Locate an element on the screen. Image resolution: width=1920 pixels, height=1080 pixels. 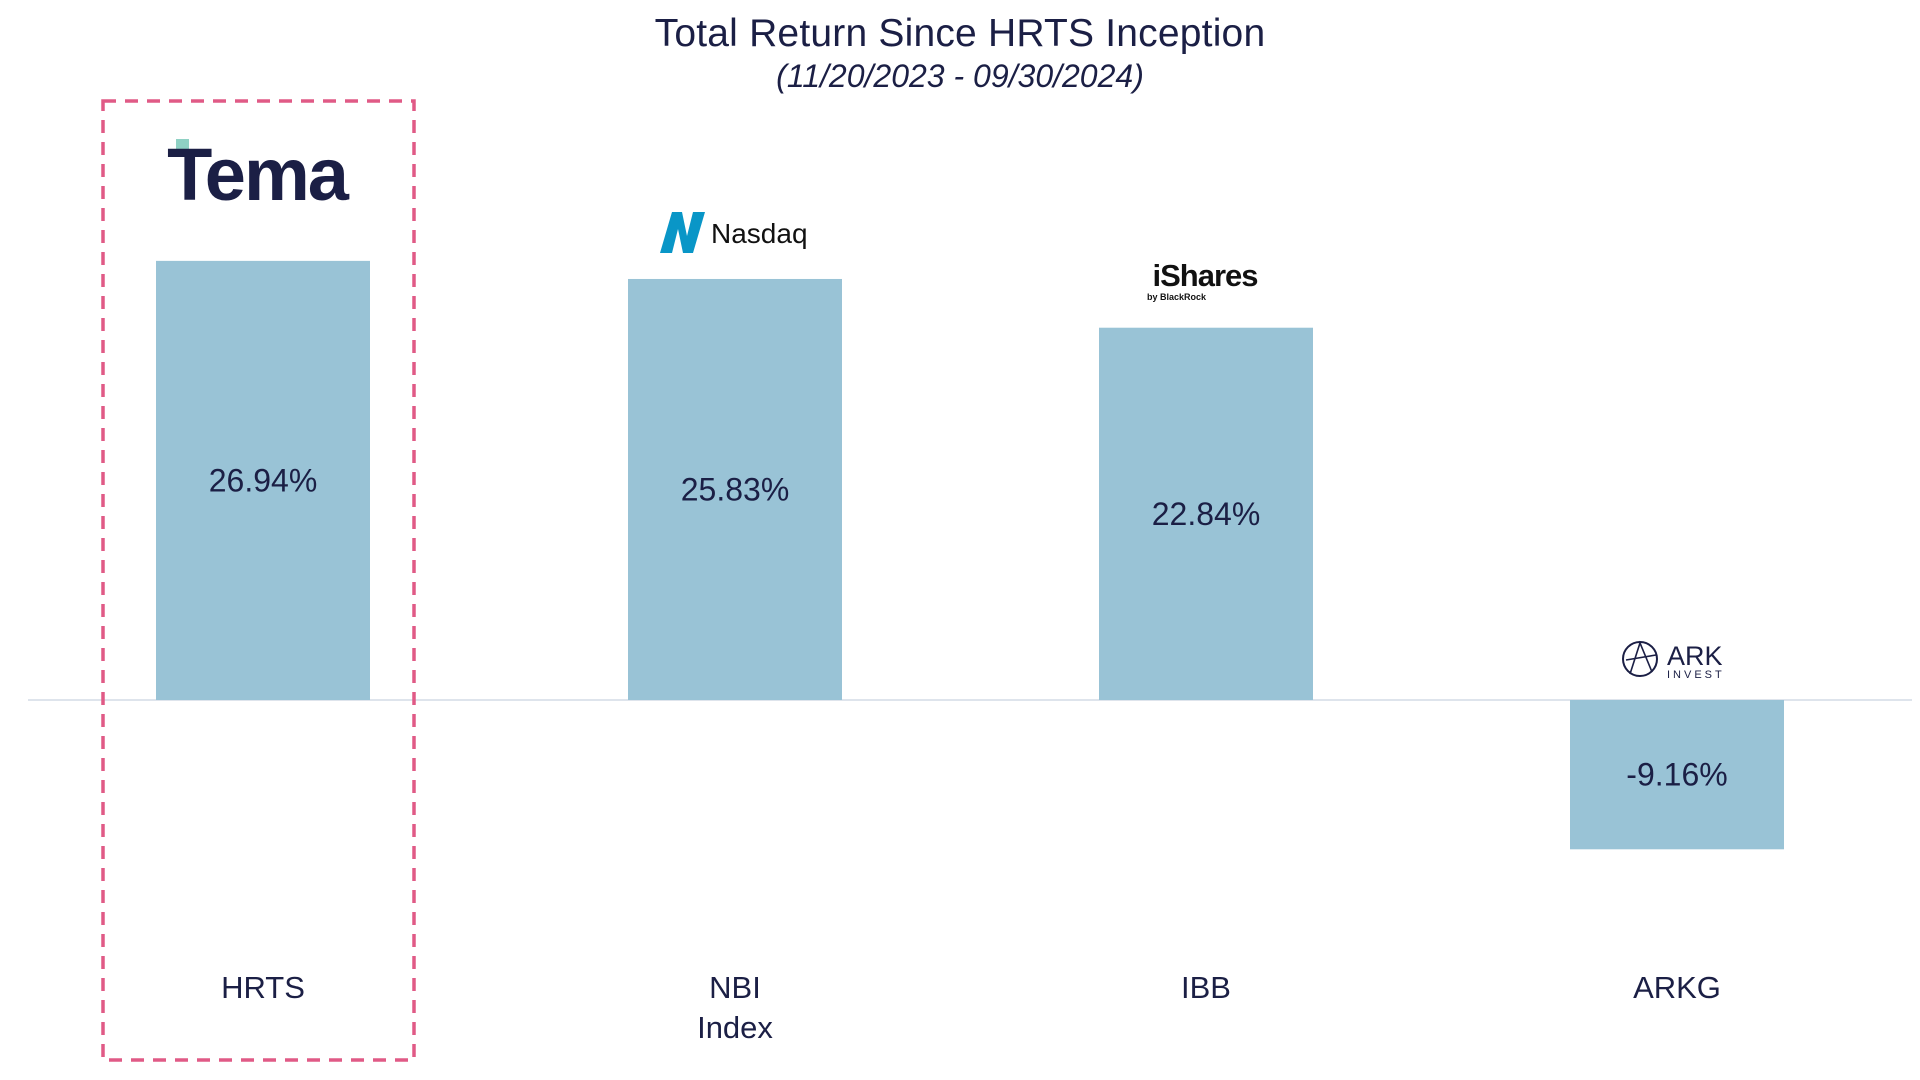
data-label-ibb: 22.84% is located at coordinates (1206, 514).